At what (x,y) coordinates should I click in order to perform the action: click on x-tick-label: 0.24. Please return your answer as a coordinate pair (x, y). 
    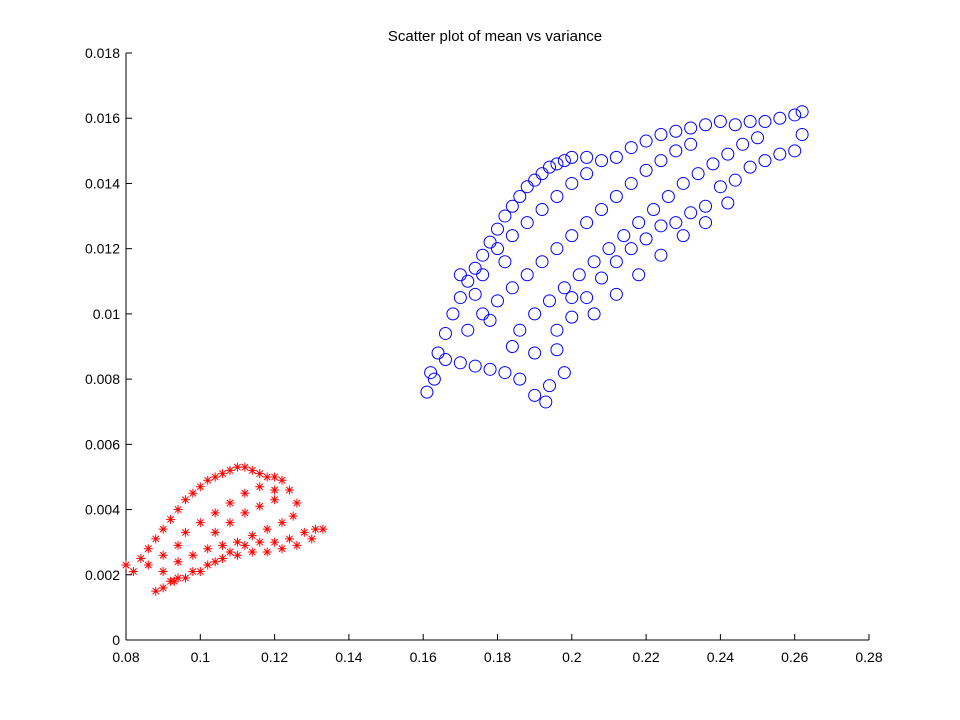
    Looking at the image, I should click on (720, 657).